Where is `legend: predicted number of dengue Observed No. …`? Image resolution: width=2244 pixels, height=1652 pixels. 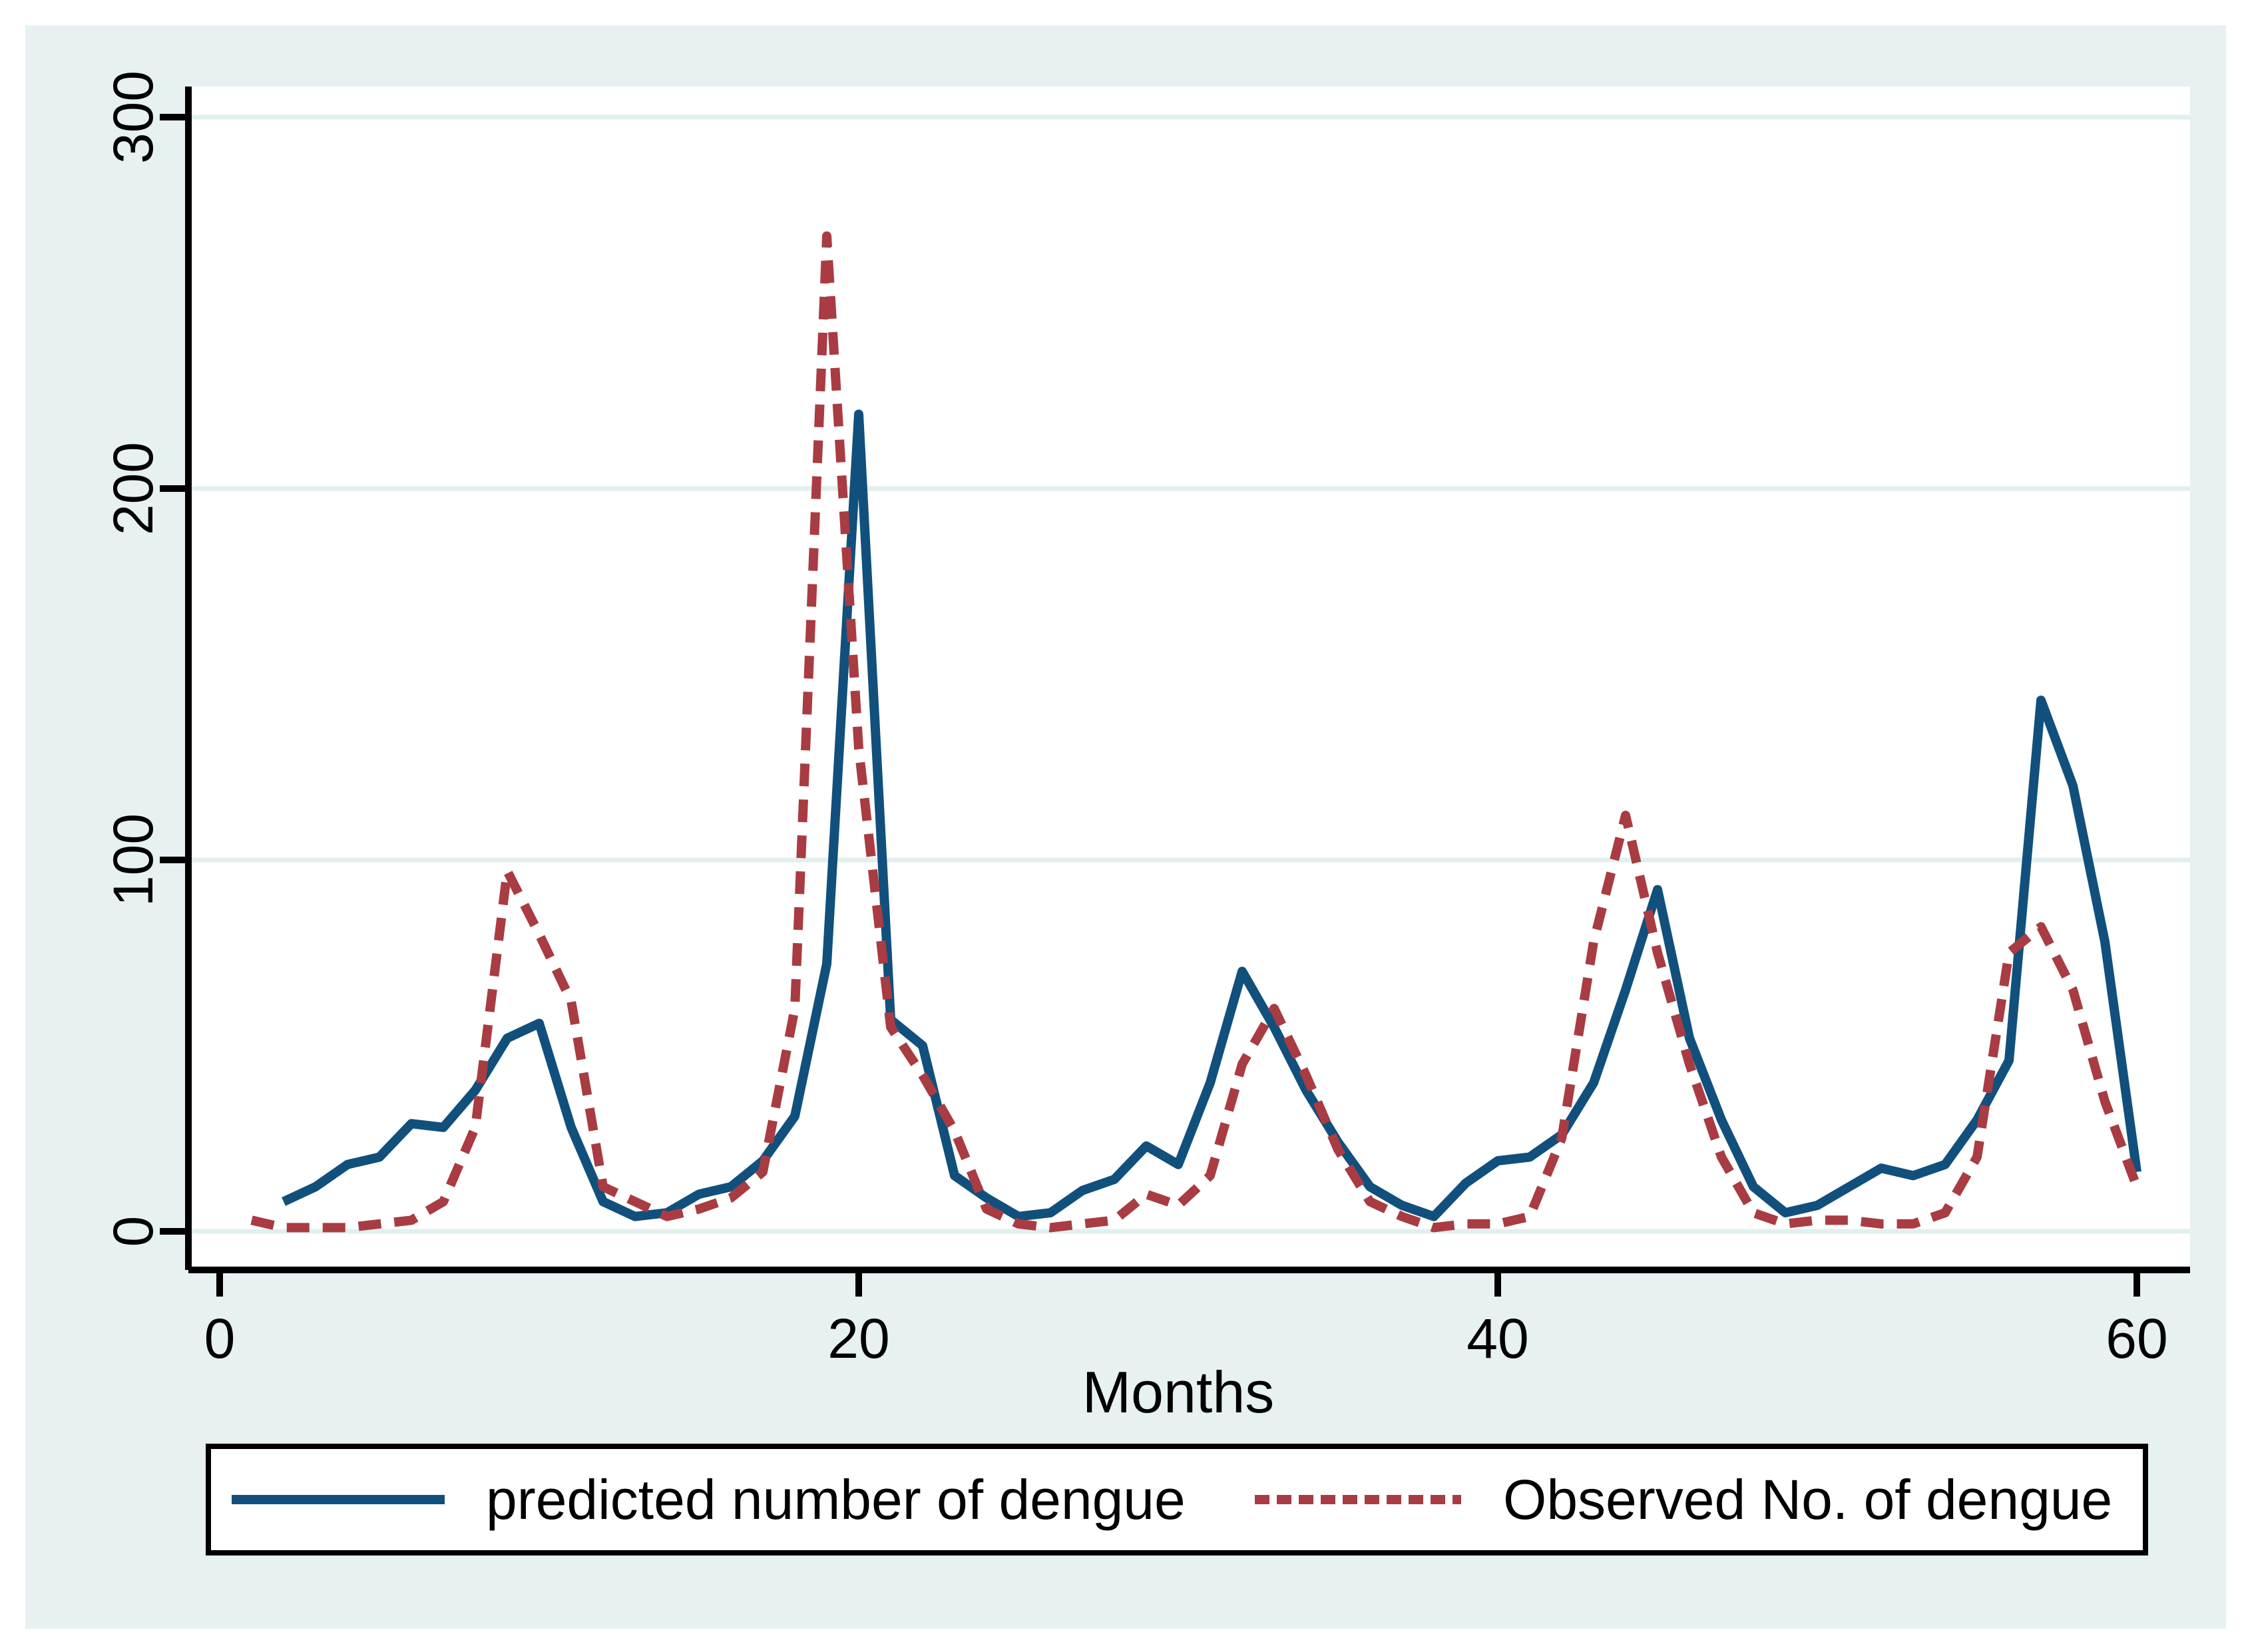 legend: predicted number of dengue Observed No. … is located at coordinates (1177, 1499).